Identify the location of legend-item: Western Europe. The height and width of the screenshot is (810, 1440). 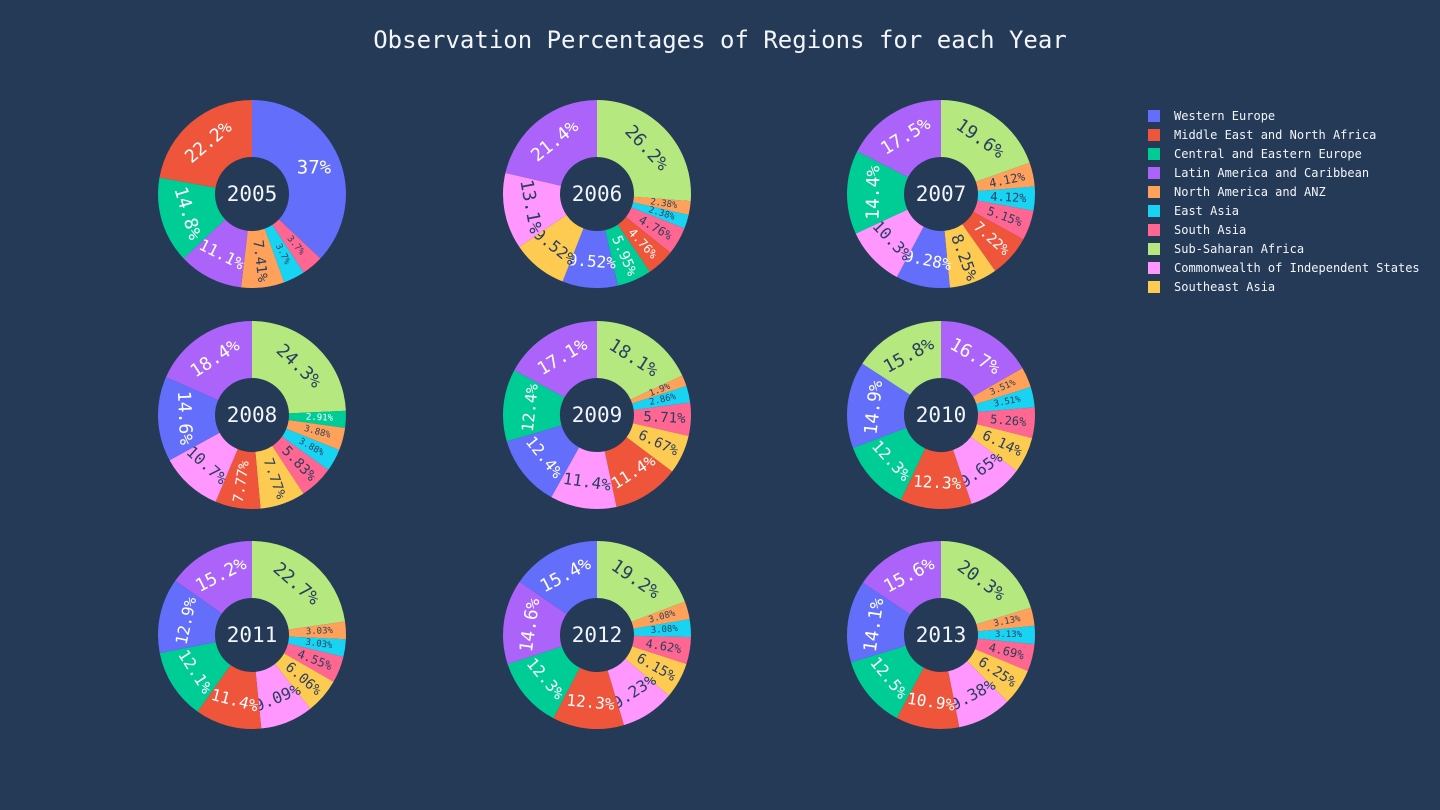
(1284, 115).